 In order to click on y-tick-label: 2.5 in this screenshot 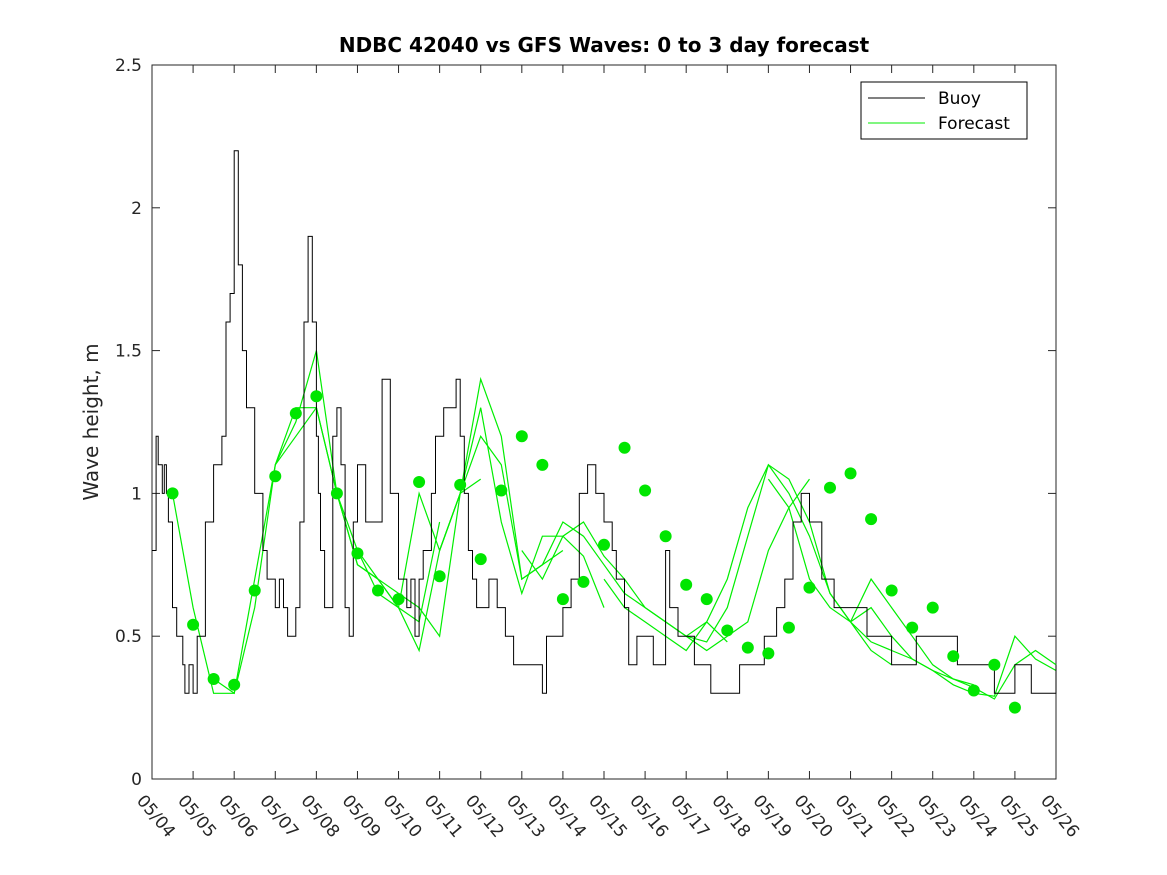, I will do `click(128, 66)`.